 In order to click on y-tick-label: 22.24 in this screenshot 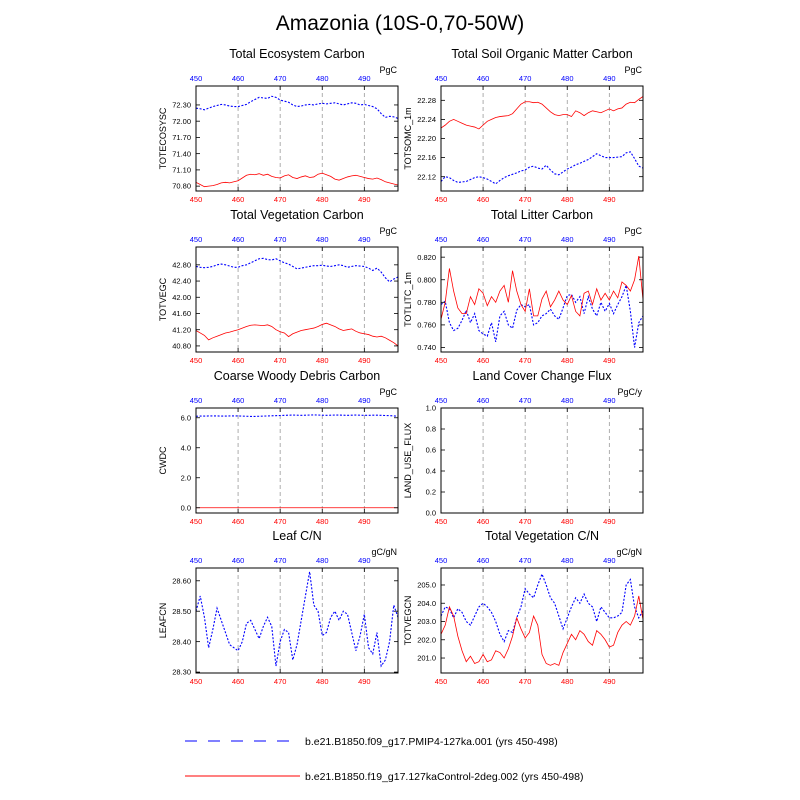, I will do `click(426, 119)`.